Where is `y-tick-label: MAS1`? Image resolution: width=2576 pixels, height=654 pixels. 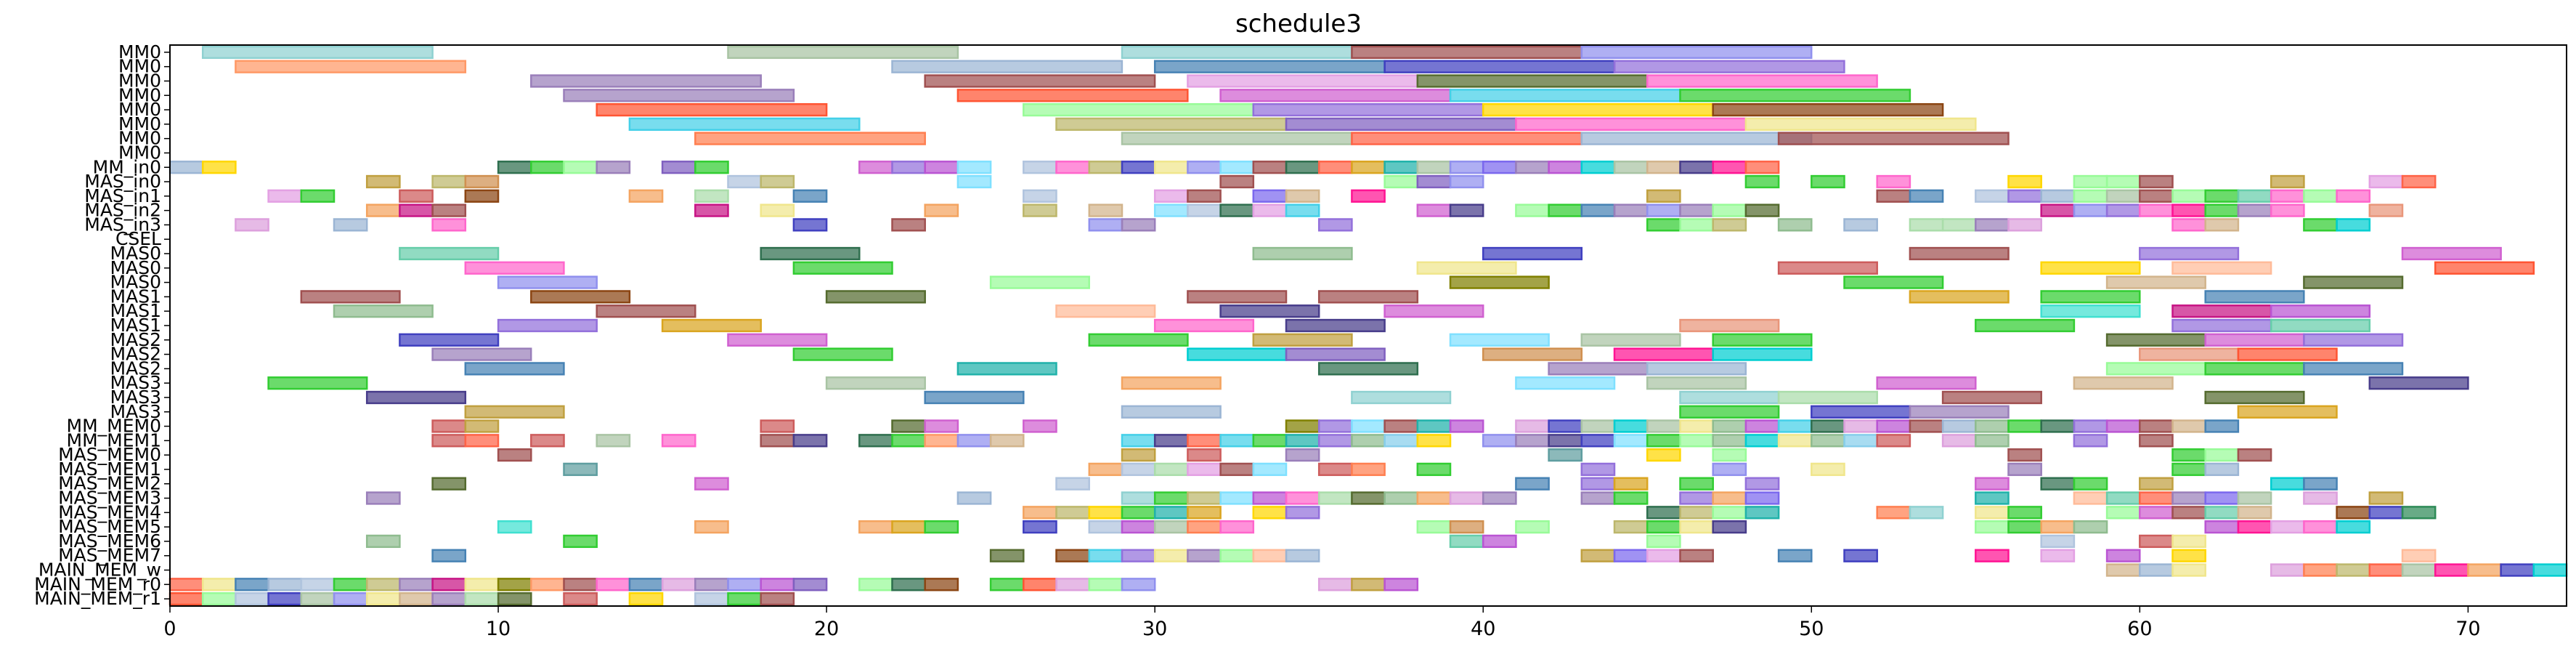
y-tick-label: MAS1 is located at coordinates (136, 296).